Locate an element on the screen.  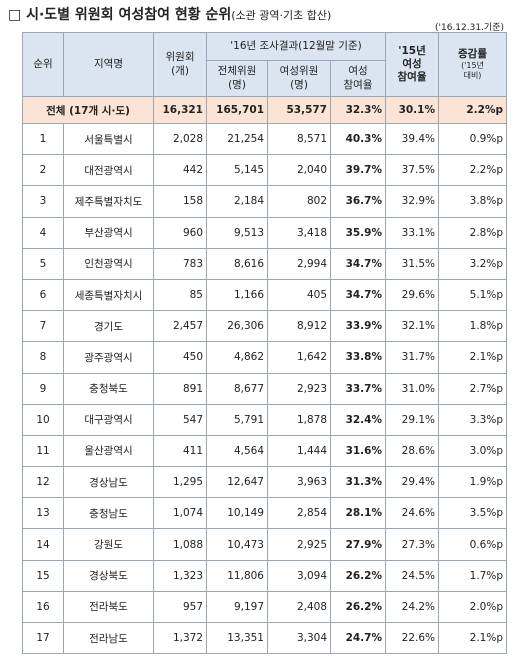
data-row: 15 경상북도 1,323 11,806 3,094 26.2% 24.5% 1.7%p is located at coordinates (264, 575).